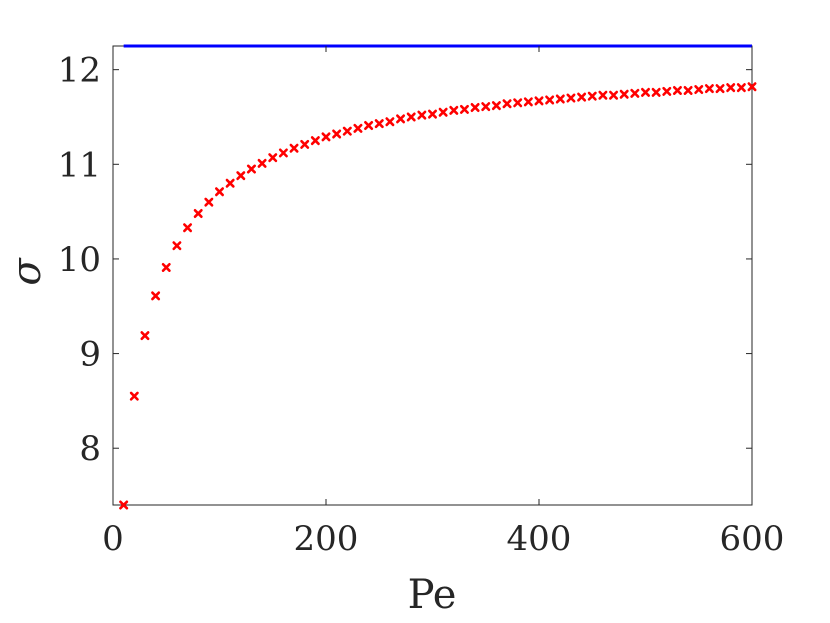 The image size is (830, 623). Describe the element at coordinates (79, 71) in the screenshot. I see `y-tick-label: 12` at that location.